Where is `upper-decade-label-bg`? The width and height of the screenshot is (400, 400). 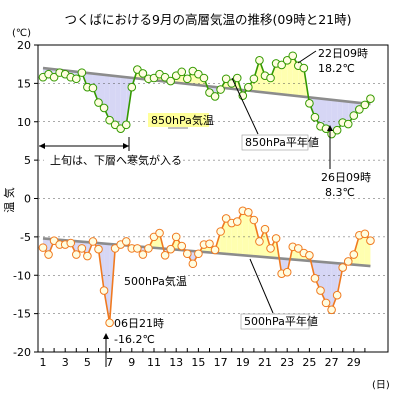
upper-decade-label-bg is located at coordinates (112, 159).